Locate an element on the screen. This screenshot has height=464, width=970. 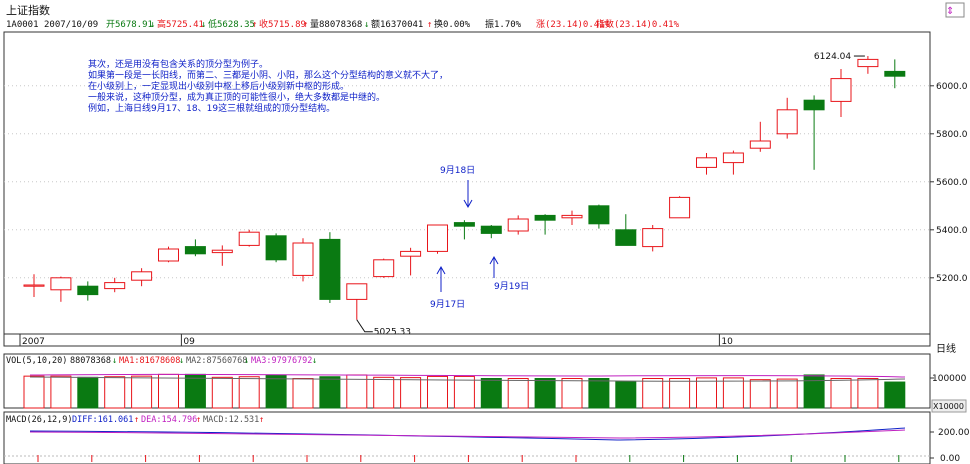
vol-ma3-line is located at coordinates (467, 375).